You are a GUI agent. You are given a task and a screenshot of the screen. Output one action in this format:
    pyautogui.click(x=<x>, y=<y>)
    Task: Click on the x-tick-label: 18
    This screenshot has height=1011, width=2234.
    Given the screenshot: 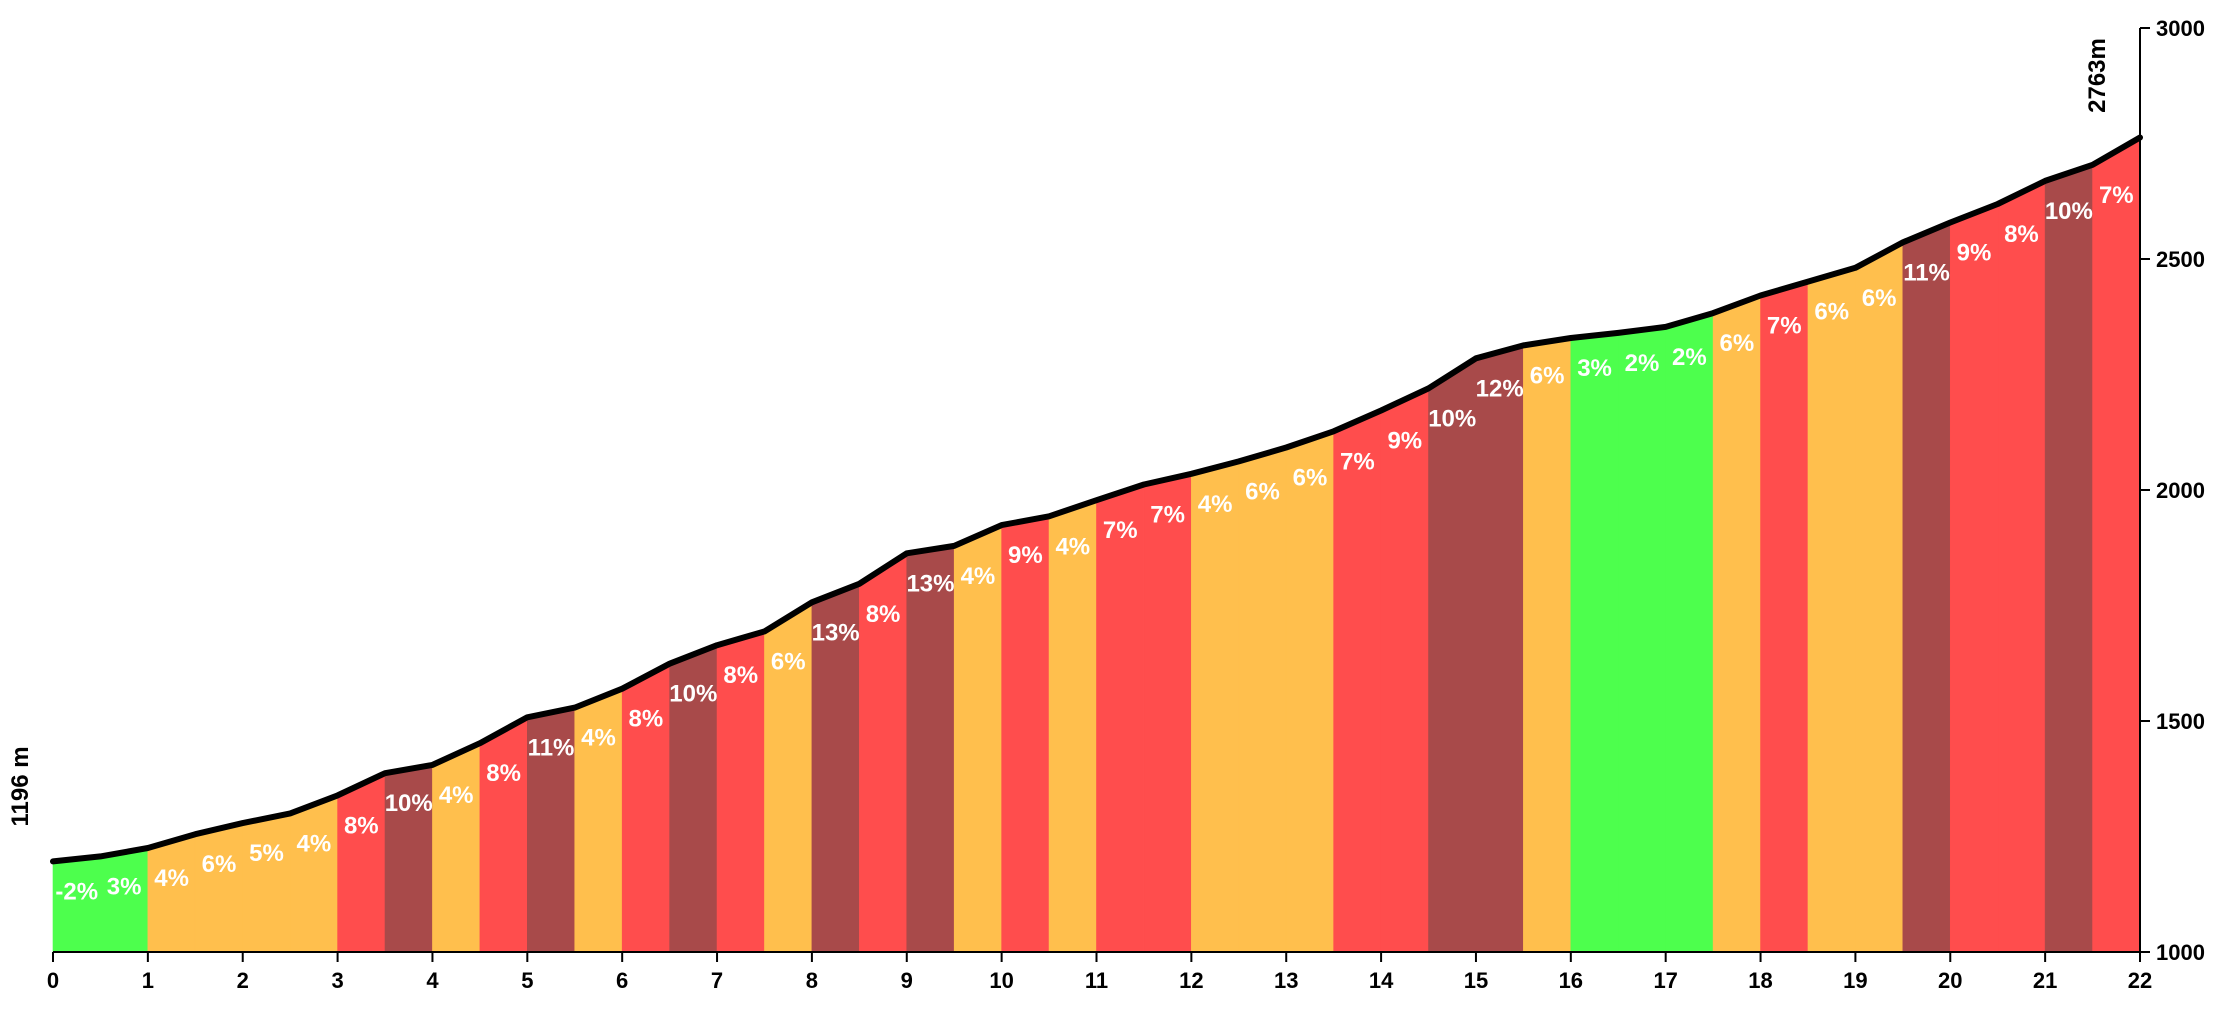 What is the action you would take?
    pyautogui.click(x=1760, y=980)
    